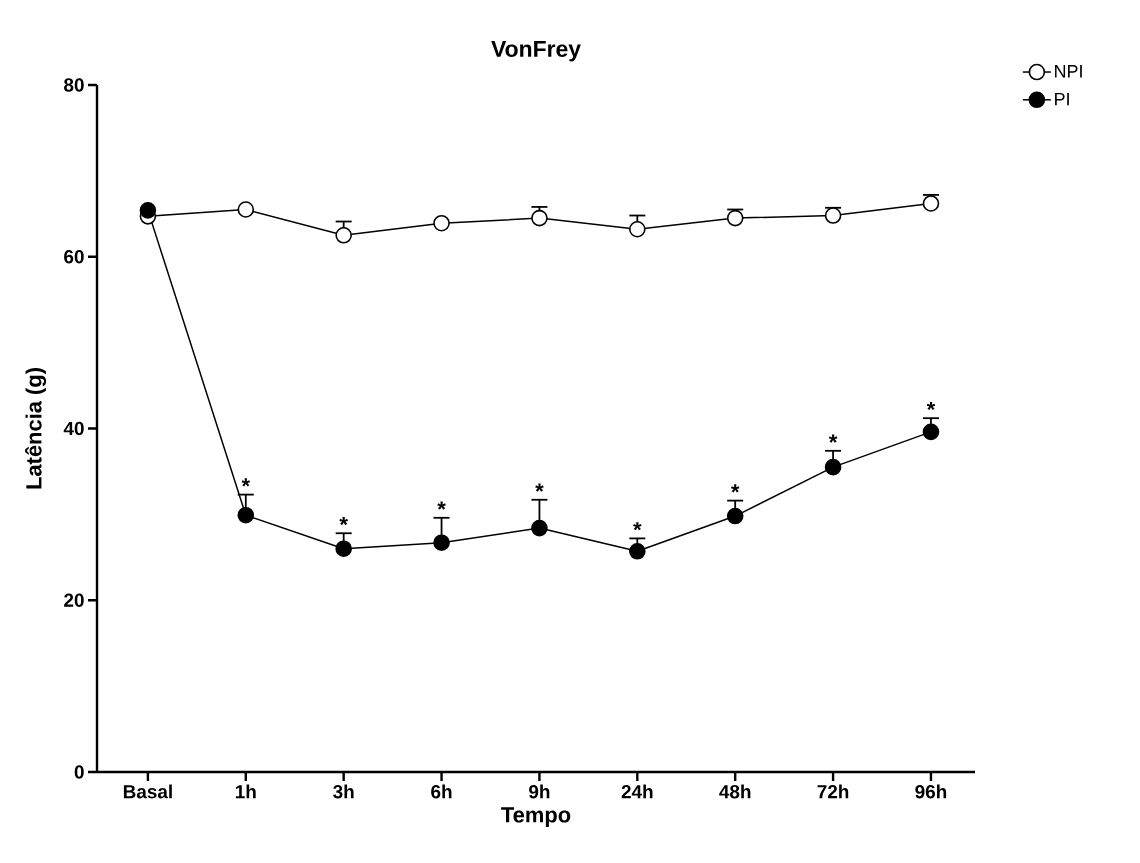 Image resolution: width=1140 pixels, height=863 pixels. I want to click on legend-label: NPI, so click(1068, 71).